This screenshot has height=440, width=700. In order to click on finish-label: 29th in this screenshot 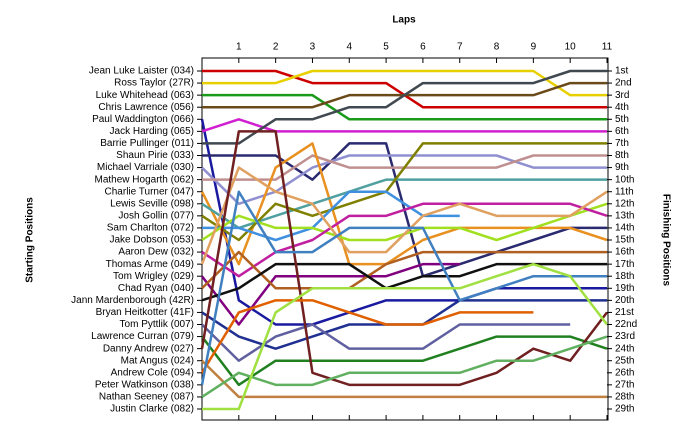, I will do `click(624, 409)`.